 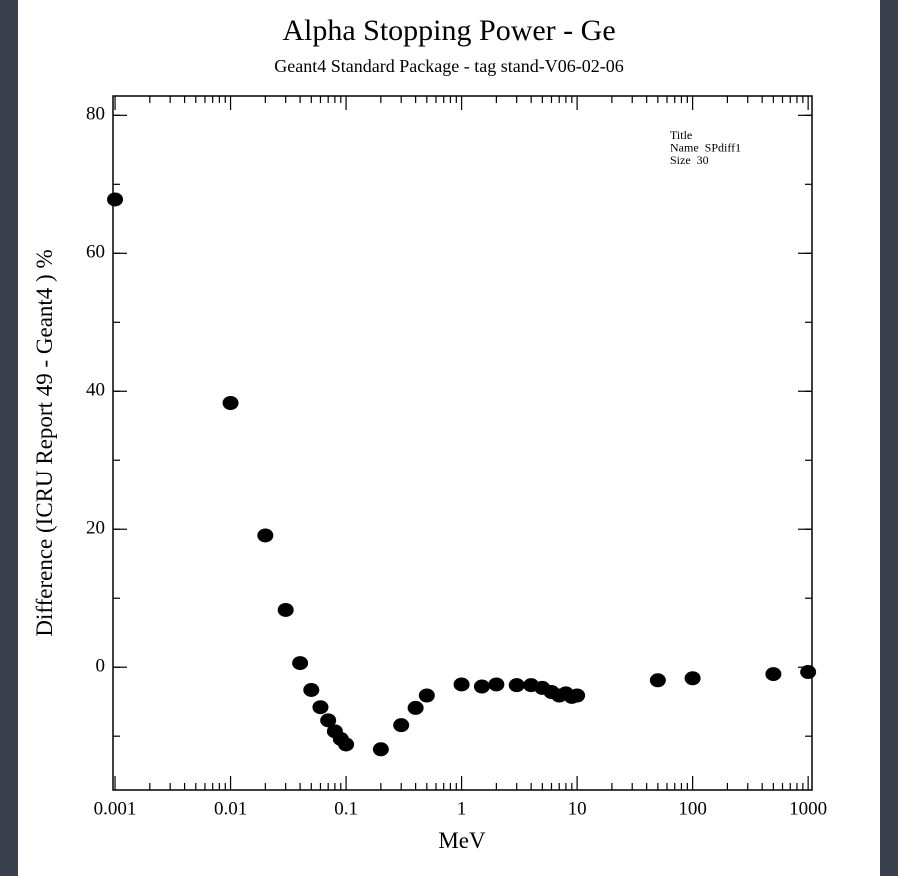 I want to click on x-axis-label: MeV, so click(x=462, y=840).